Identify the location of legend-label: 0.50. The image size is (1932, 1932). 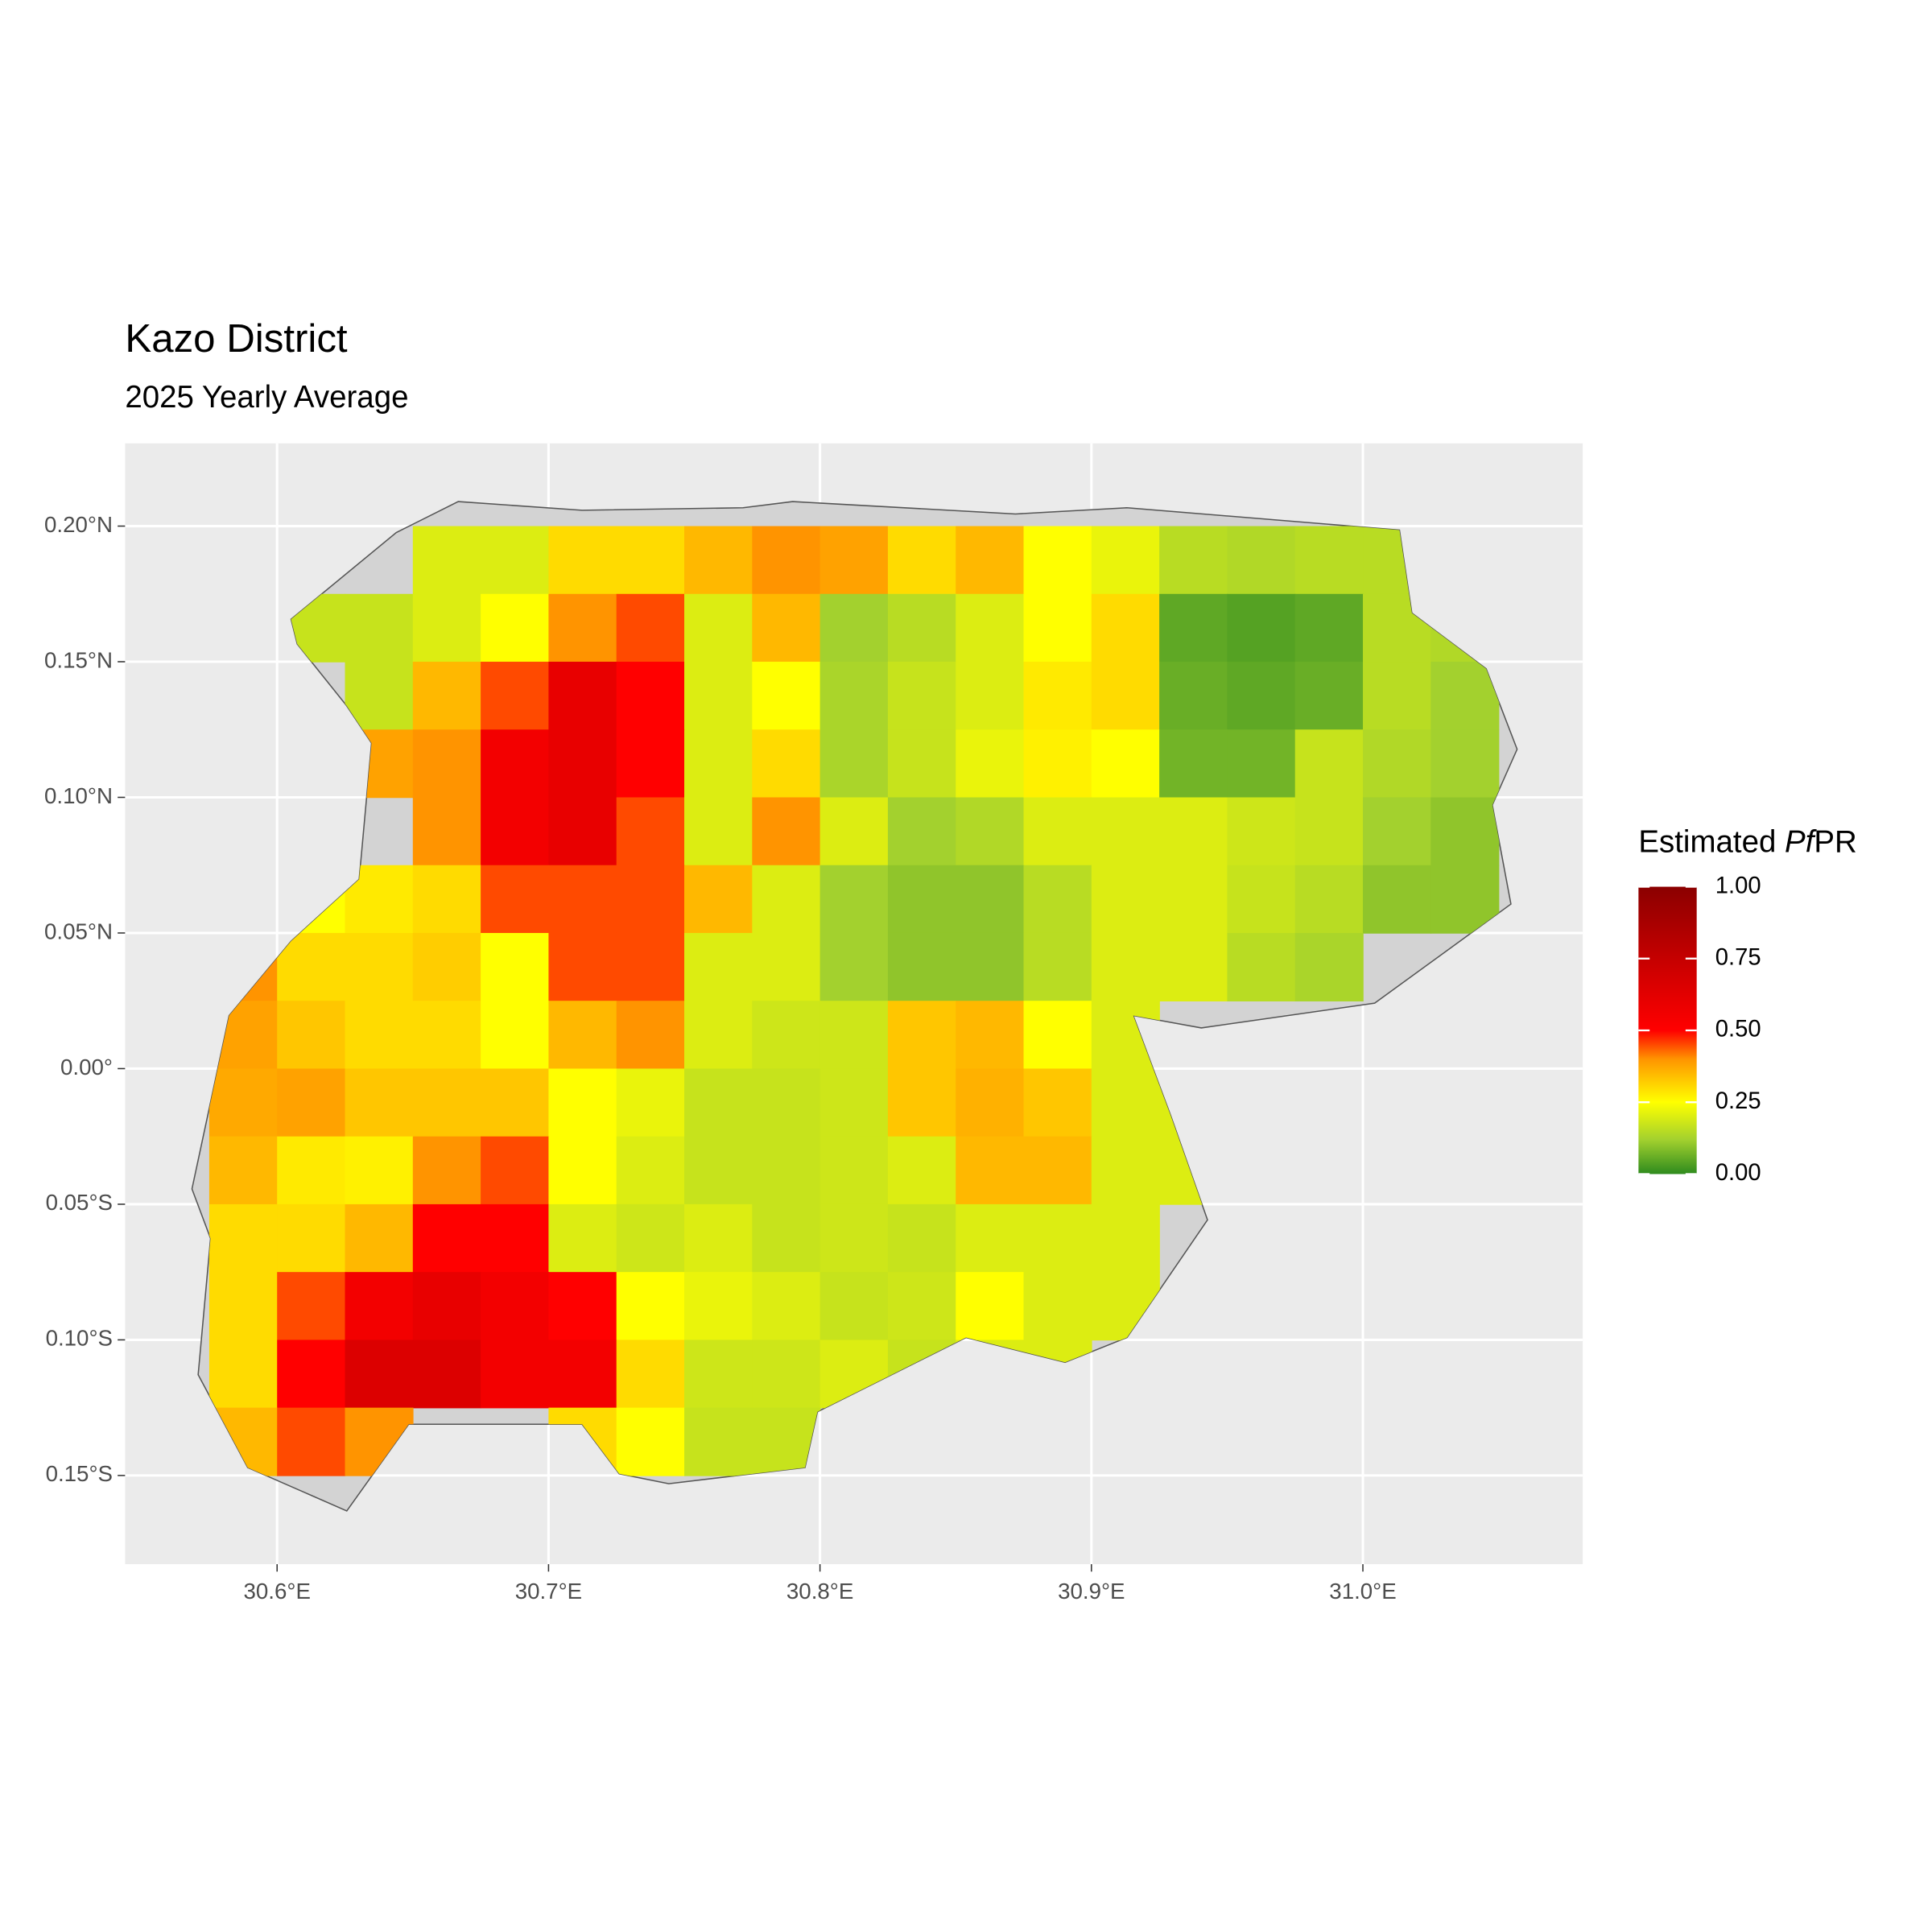
(1738, 1029).